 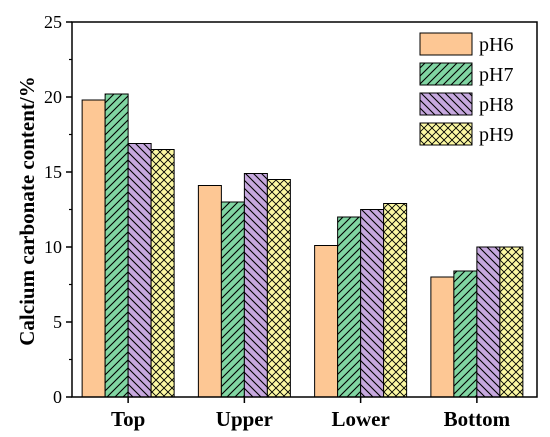 I want to click on y-tick-label: 25, so click(x=53, y=22).